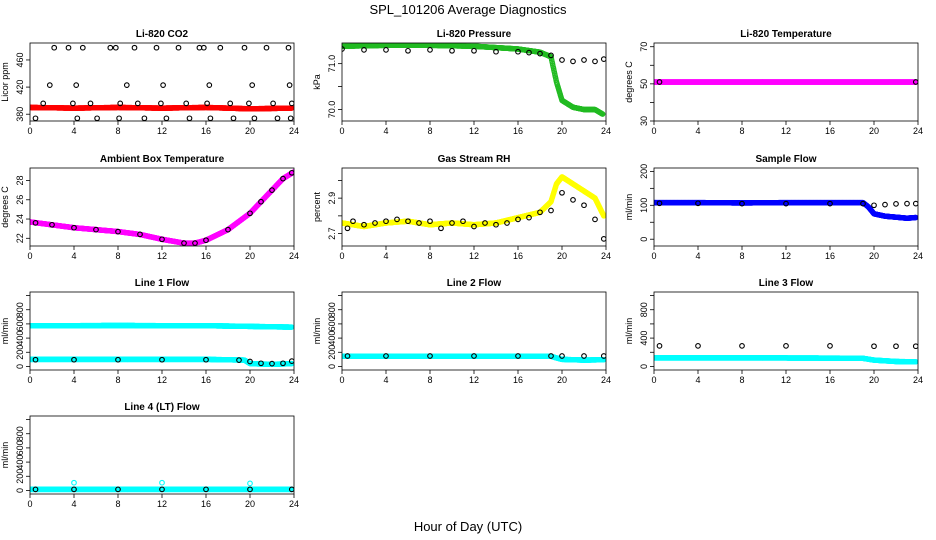 The image size is (936, 540). Describe the element at coordinates (20, 87) in the screenshot. I see `y-tick-label: 420` at that location.